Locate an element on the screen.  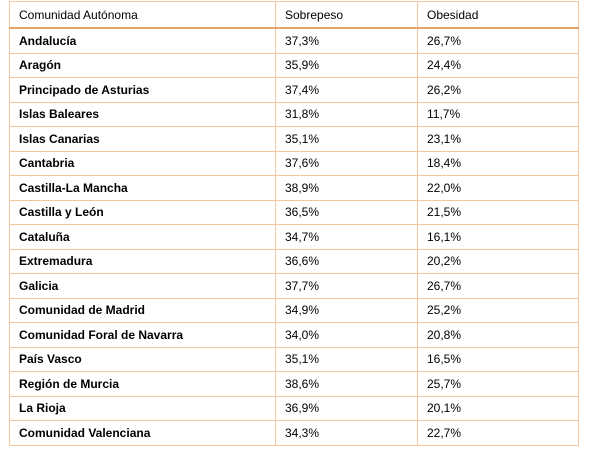
table-row: Castilla-La Mancha 38,9% 22,0% is located at coordinates (294, 188).